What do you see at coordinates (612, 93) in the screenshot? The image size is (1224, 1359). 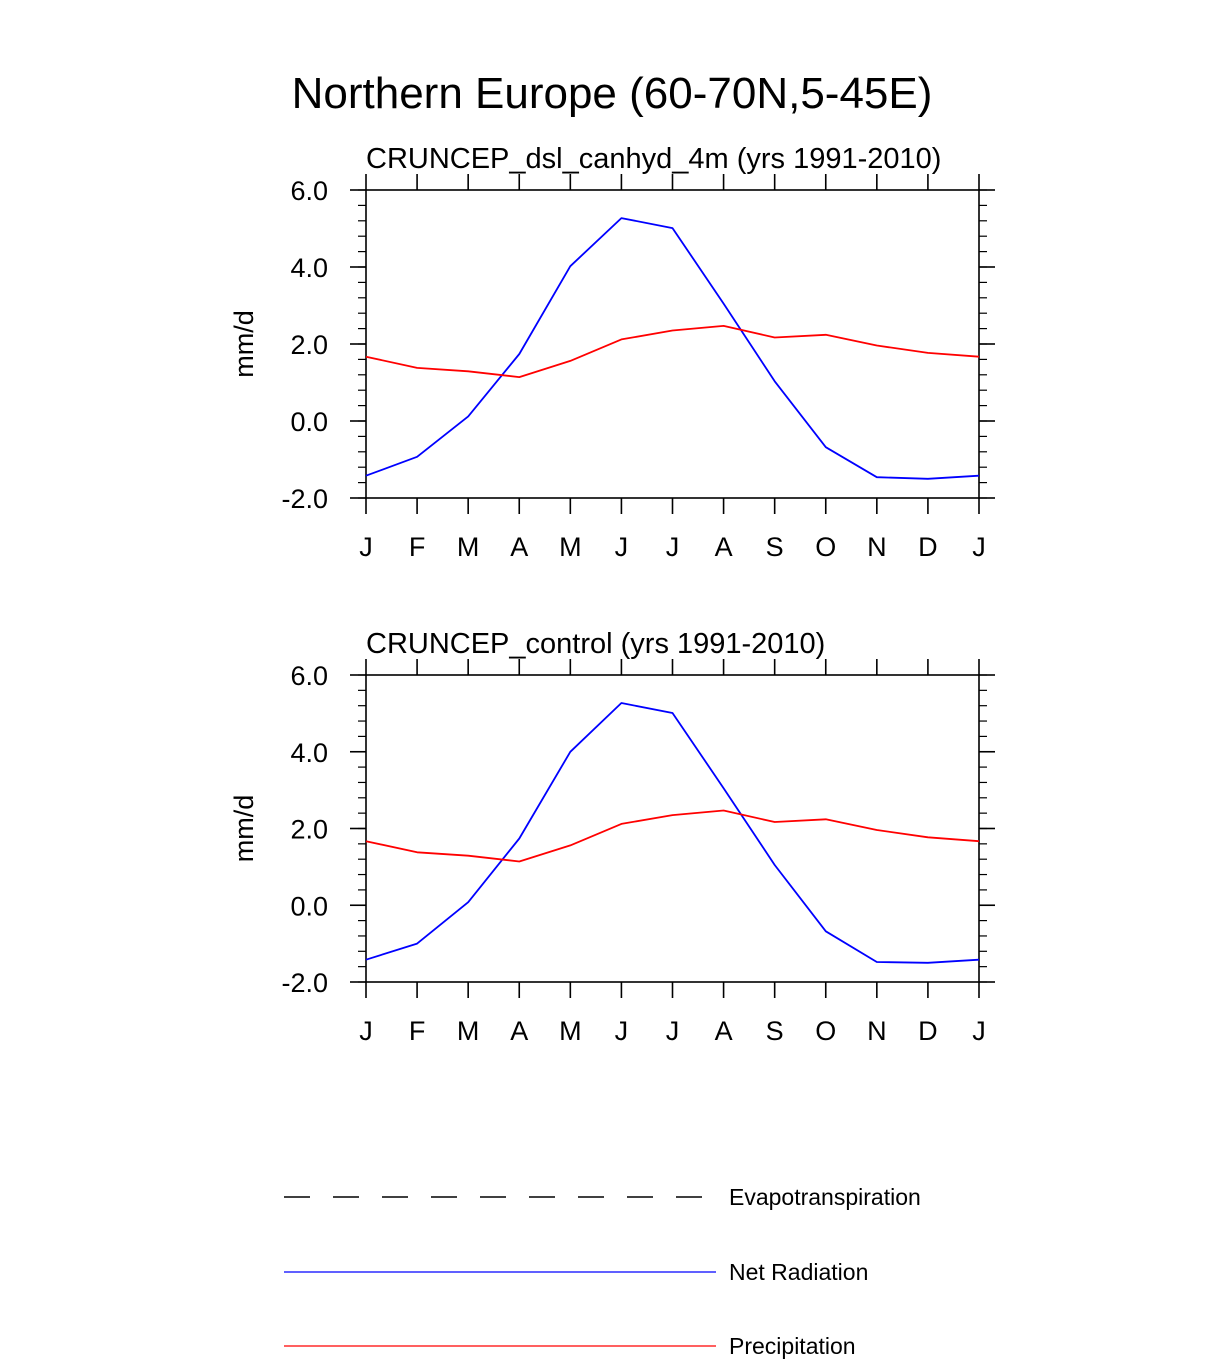 I see `figure-title: Northern Europe (60-70N,5-45E)` at bounding box center [612, 93].